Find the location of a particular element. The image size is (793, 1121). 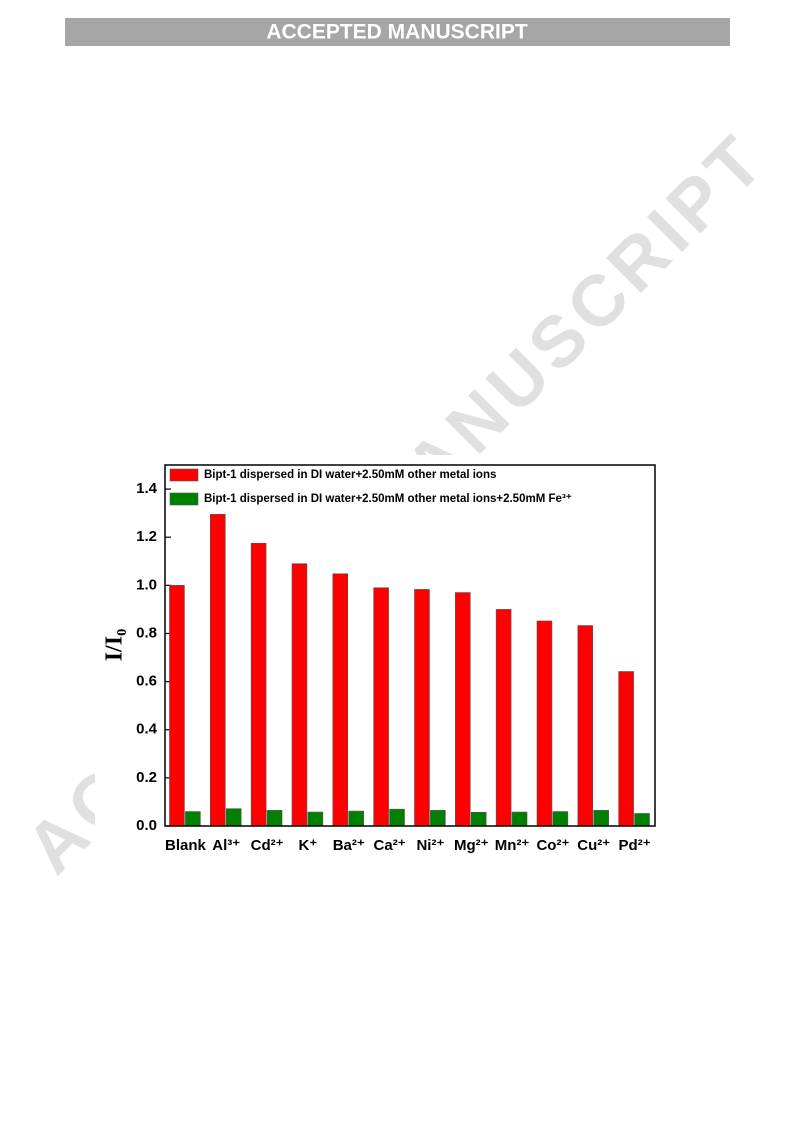

x-tick-label: Ca²⁺ is located at coordinates (390, 845).